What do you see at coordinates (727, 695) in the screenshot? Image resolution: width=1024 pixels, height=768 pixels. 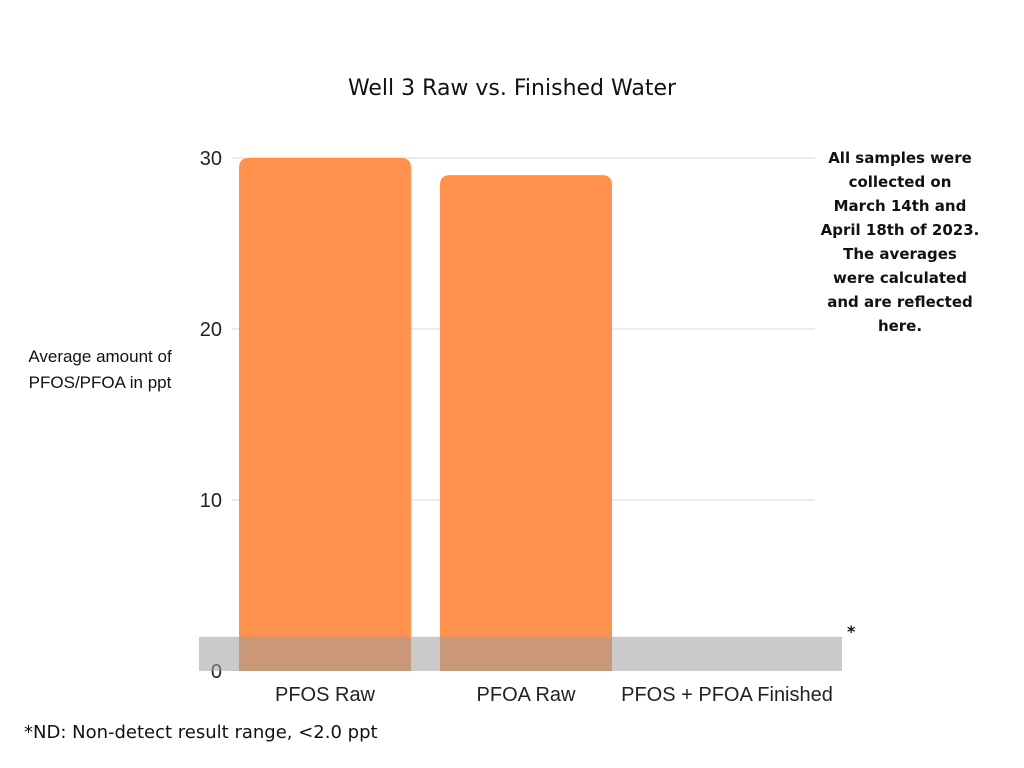 I see `x-category-label: PFOS + PFOA Finished` at bounding box center [727, 695].